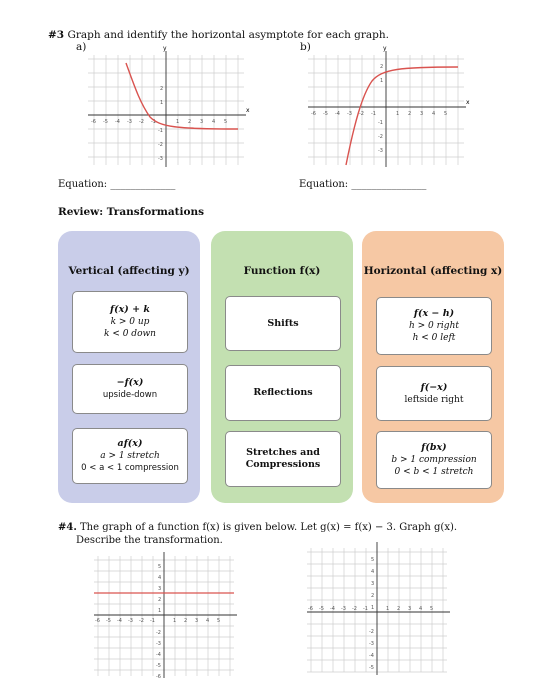 The width and height of the screenshot is (547, 700). What do you see at coordinates (130, 468) in the screenshot?
I see `condition: 0 < a < 1 compression` at bounding box center [130, 468].